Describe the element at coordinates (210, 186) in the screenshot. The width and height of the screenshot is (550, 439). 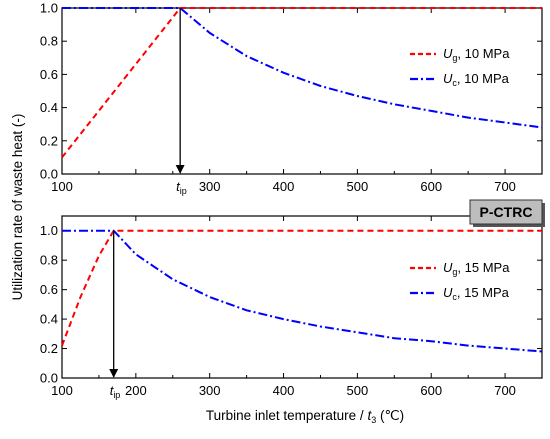
I see `top-x-tick-label: 300` at that location.